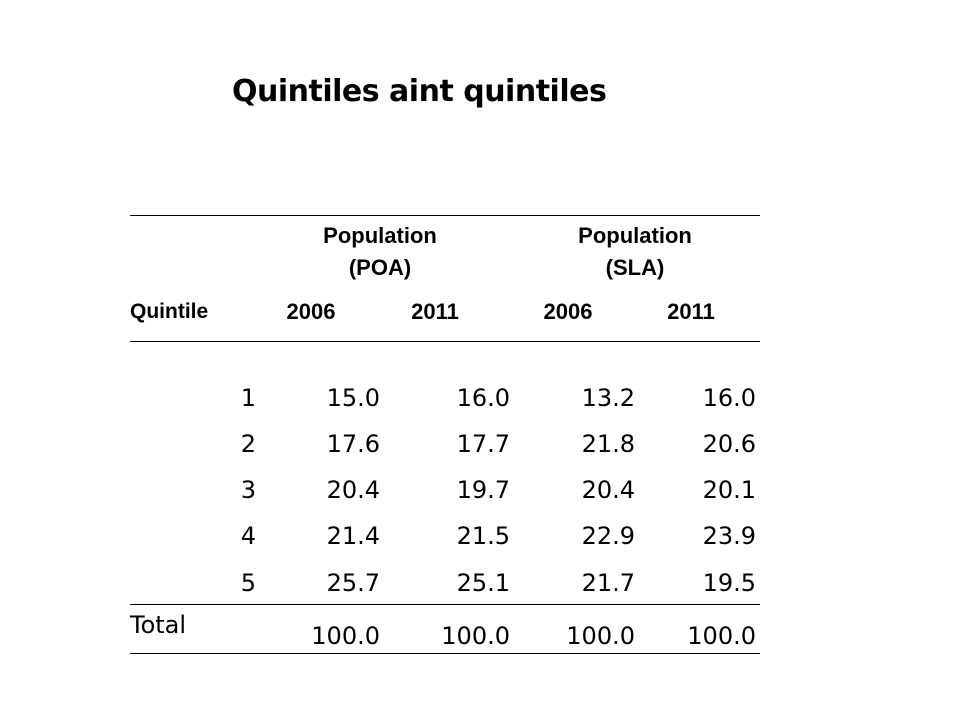  What do you see at coordinates (248, 490) in the screenshot?
I see `quintile-cell: 3` at bounding box center [248, 490].